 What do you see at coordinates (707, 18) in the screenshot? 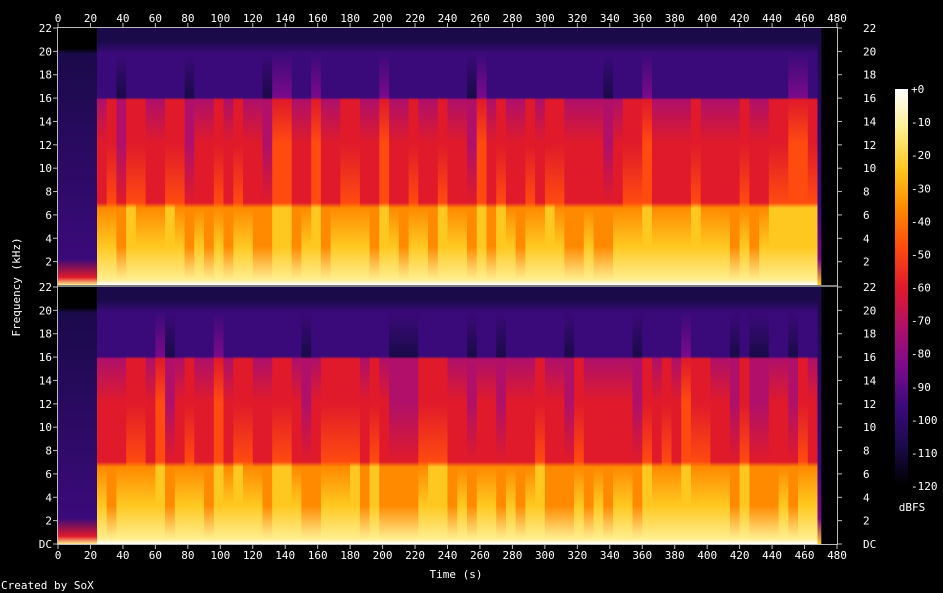
I see `x-tick-label-top: 400` at bounding box center [707, 18].